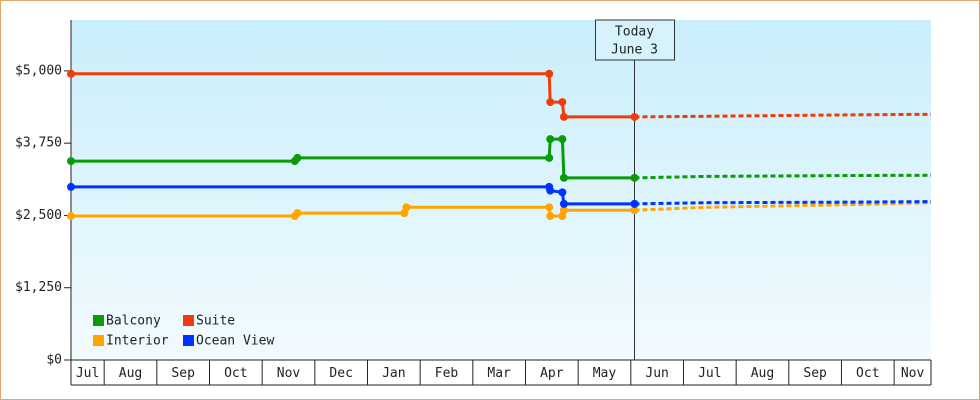 The height and width of the screenshot is (400, 980). I want to click on today-box, so click(635, 40).